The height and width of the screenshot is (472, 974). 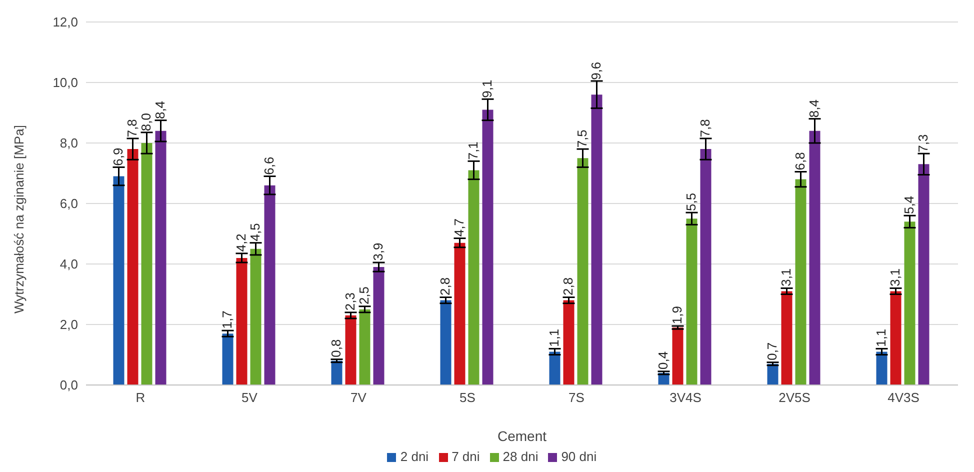 What do you see at coordinates (596, 71) in the screenshot?
I see `data-label: 9,6` at bounding box center [596, 71].